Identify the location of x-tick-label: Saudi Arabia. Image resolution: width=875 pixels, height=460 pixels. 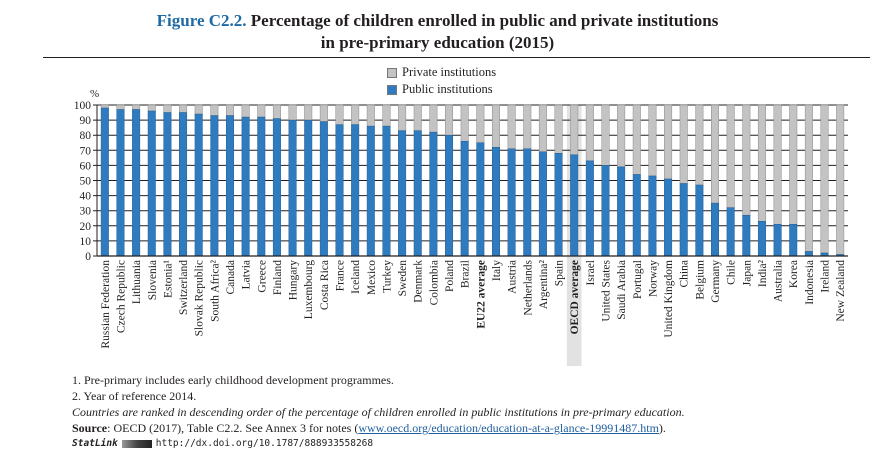
(622, 290).